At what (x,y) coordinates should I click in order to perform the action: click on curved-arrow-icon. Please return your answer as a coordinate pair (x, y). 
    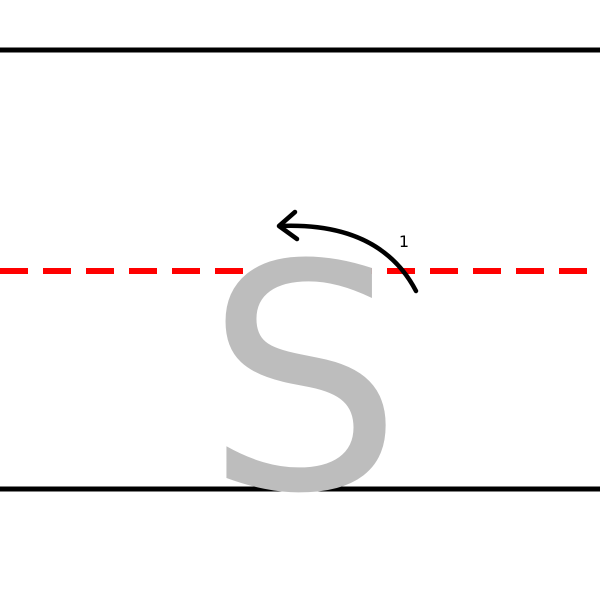
    Looking at the image, I should click on (347, 251).